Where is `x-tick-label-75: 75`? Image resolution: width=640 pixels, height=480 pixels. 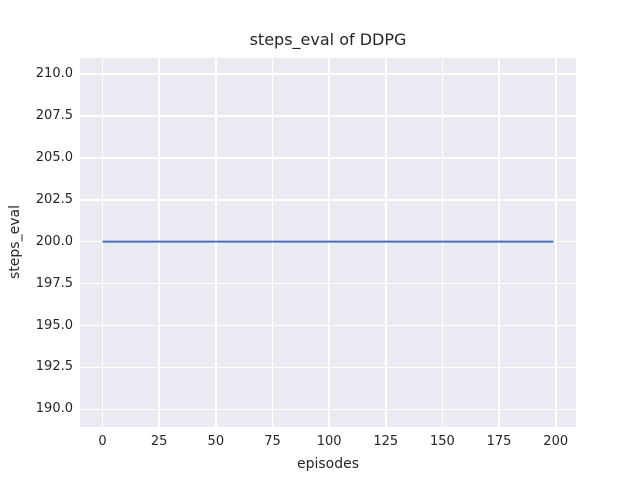
x-tick-label-75: 75 is located at coordinates (272, 441).